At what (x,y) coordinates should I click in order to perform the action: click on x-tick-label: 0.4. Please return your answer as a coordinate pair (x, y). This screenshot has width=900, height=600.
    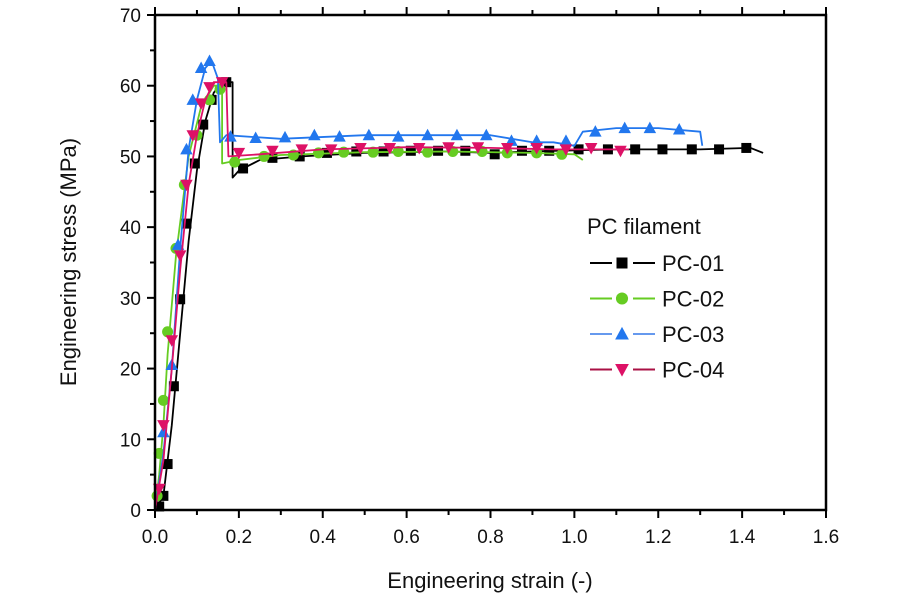
    Looking at the image, I should click on (323, 537).